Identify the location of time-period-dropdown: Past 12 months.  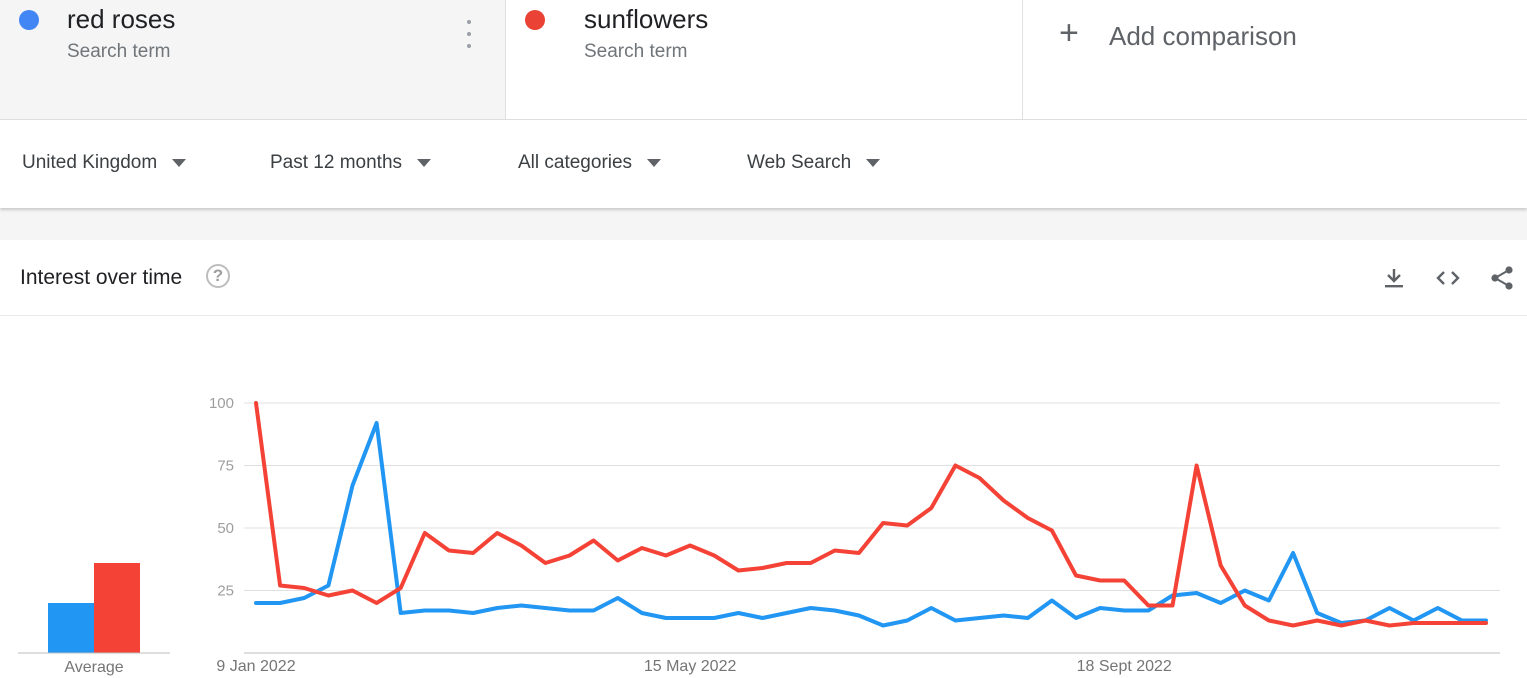
(351, 163).